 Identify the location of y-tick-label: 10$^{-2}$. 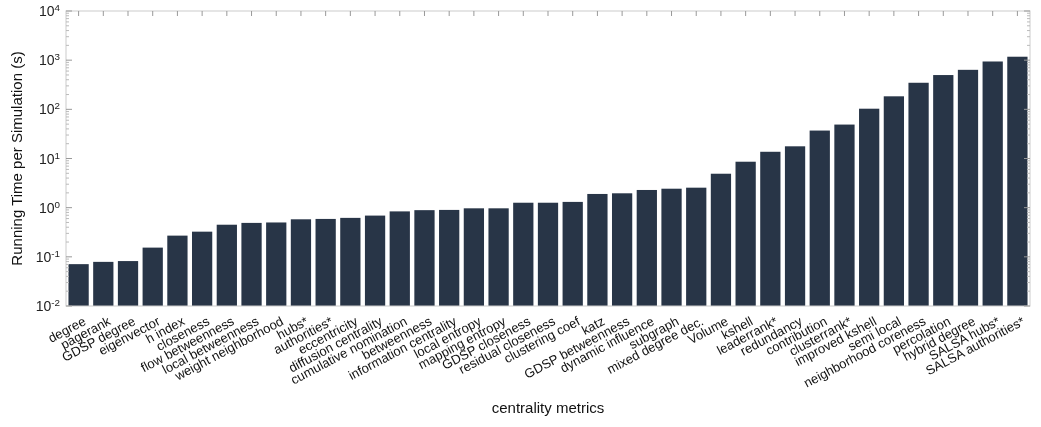
(47, 305).